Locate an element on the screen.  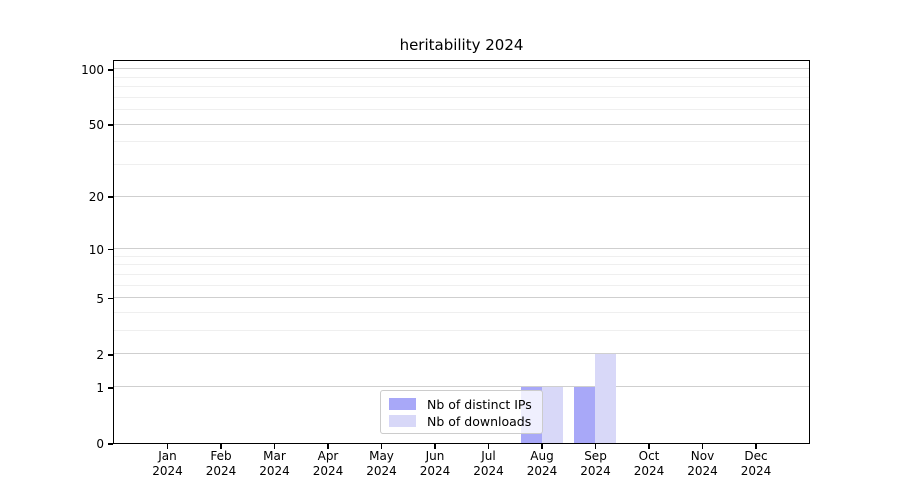
chart-title: heritability 2024 is located at coordinates (461, 45).